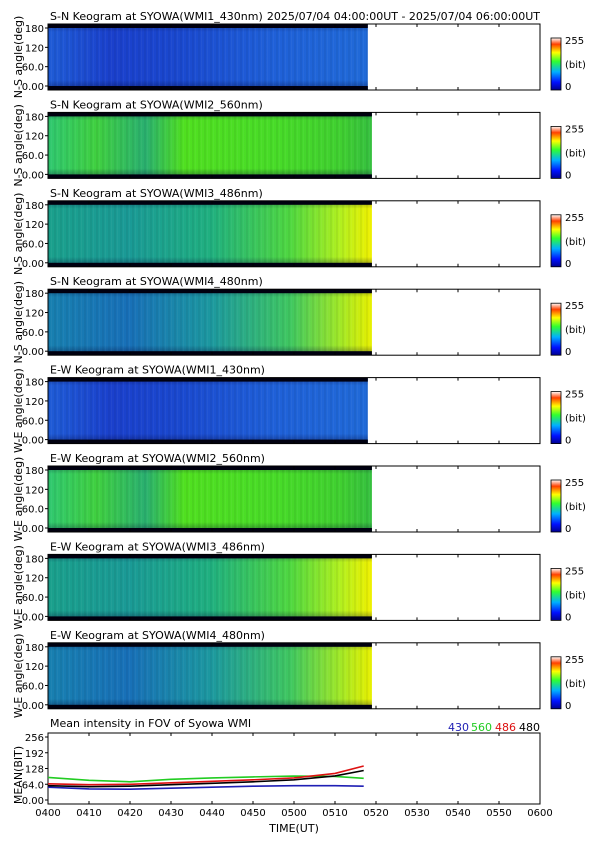 Image resolution: width=595 pixels, height=842 pixels. Describe the element at coordinates (88, 813) in the screenshot. I see `x-tick-label: 0410` at that location.